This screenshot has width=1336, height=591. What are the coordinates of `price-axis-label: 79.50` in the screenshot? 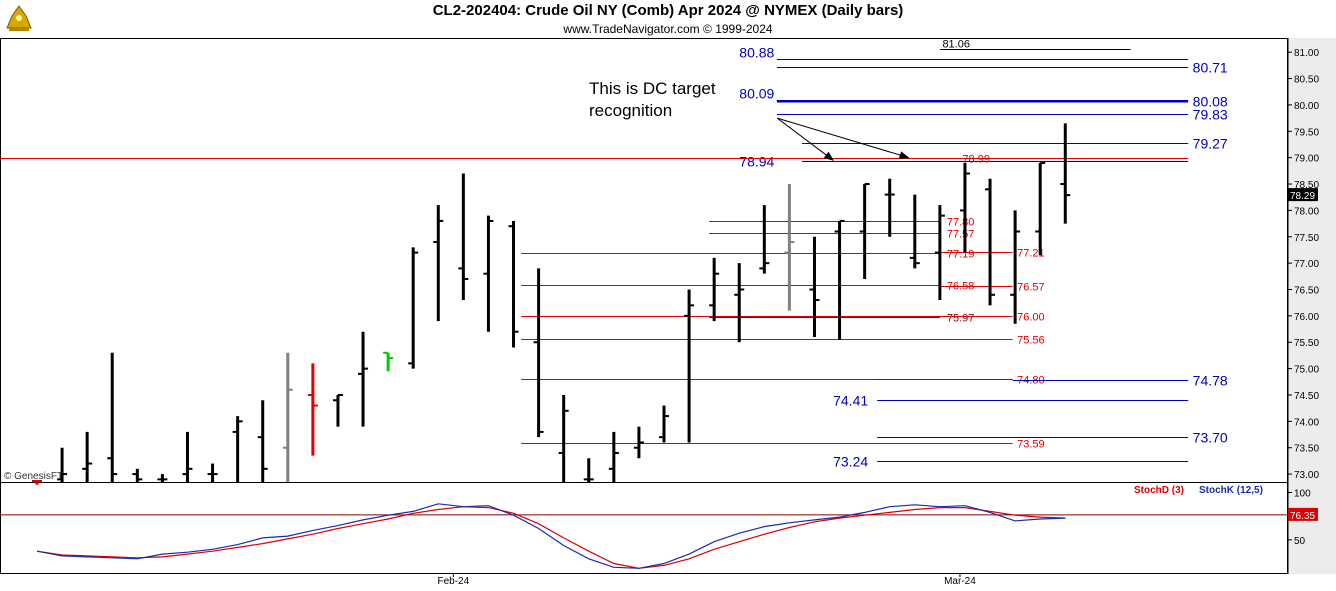 It's located at (1306, 132).